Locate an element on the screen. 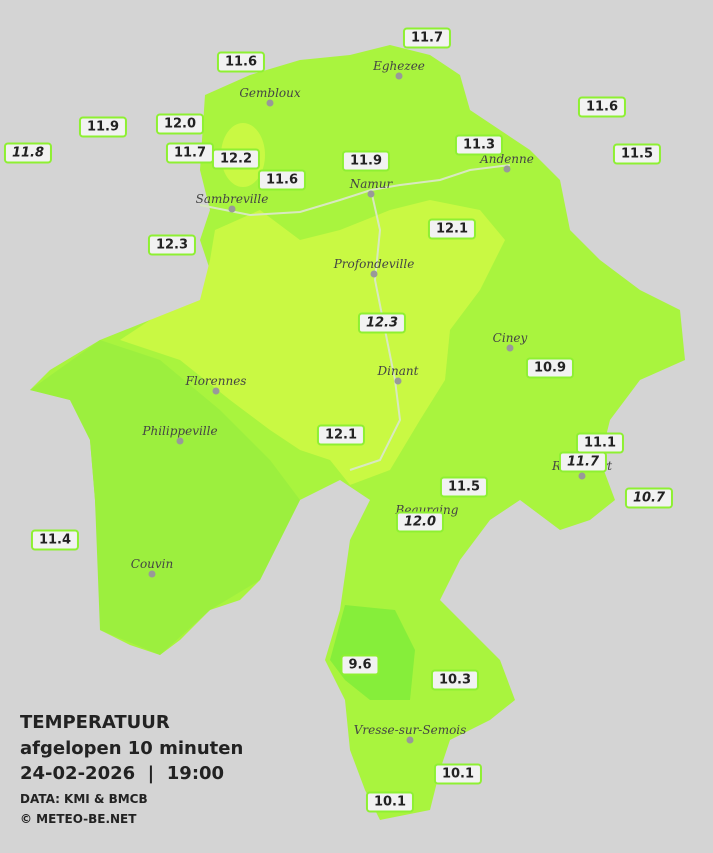 The width and height of the screenshot is (713, 853). city-name: Profondeville is located at coordinates (374, 264).